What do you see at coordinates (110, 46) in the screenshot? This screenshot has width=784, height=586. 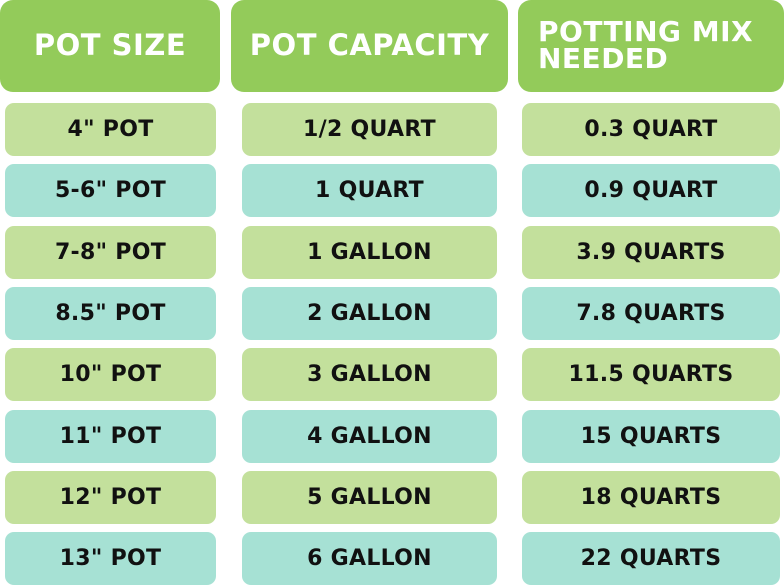 I see `header-pot-size: POT SIZE` at bounding box center [110, 46].